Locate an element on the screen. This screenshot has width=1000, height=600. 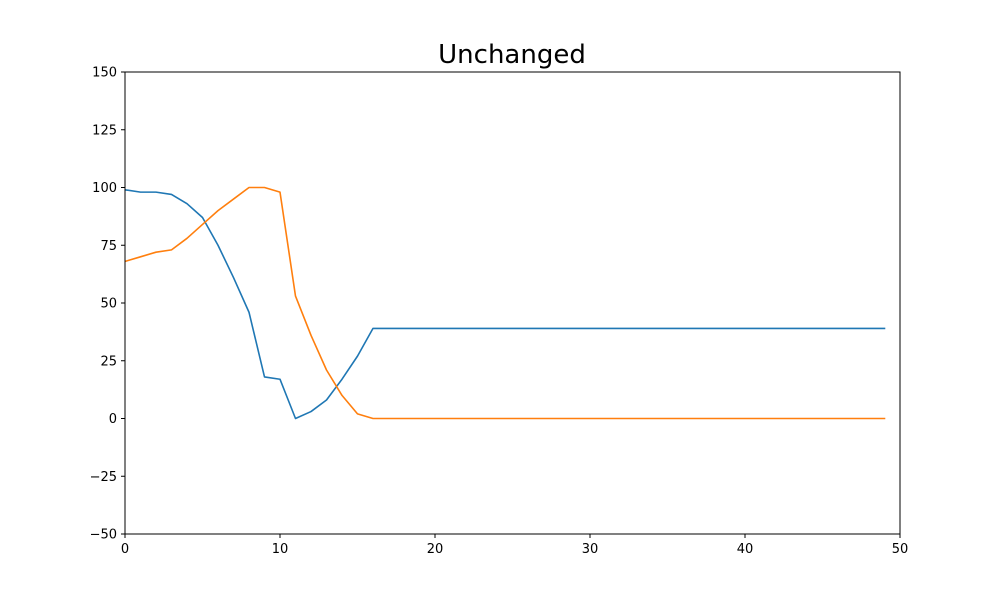
y-tick-label: 75 is located at coordinates (108, 246).